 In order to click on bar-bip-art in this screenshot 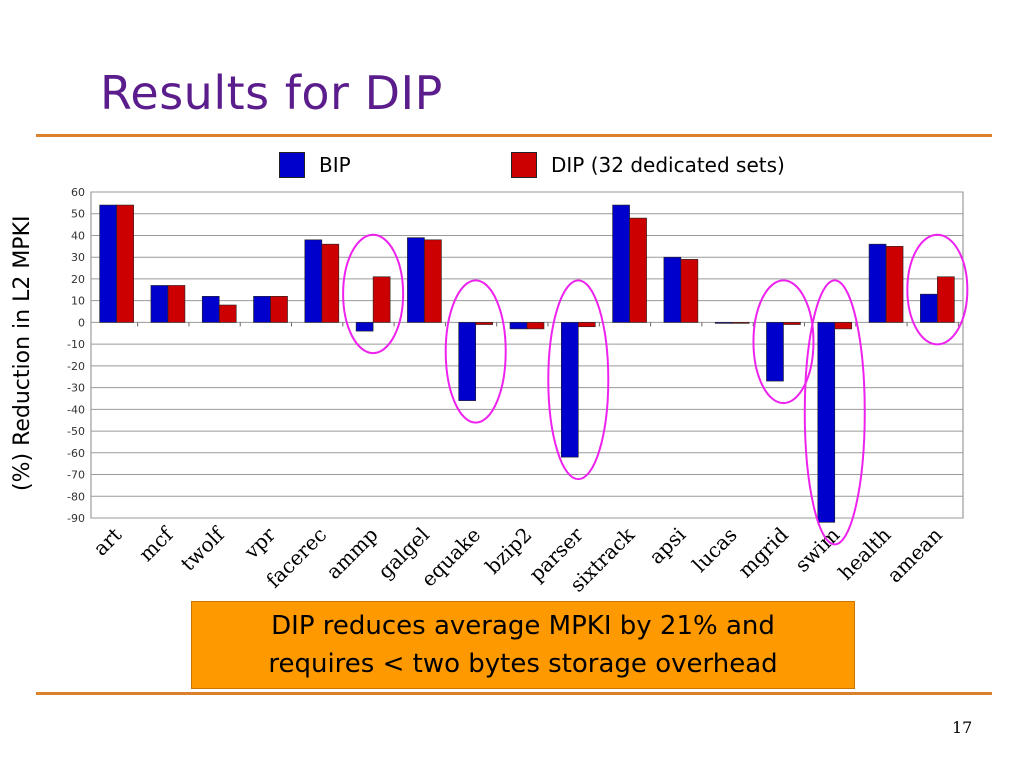, I will do `click(108, 263)`.